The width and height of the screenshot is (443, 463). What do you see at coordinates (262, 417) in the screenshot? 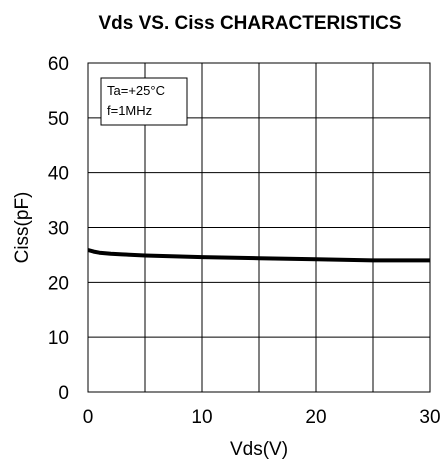
I see `x-axis: 0 10 20 30` at bounding box center [262, 417].